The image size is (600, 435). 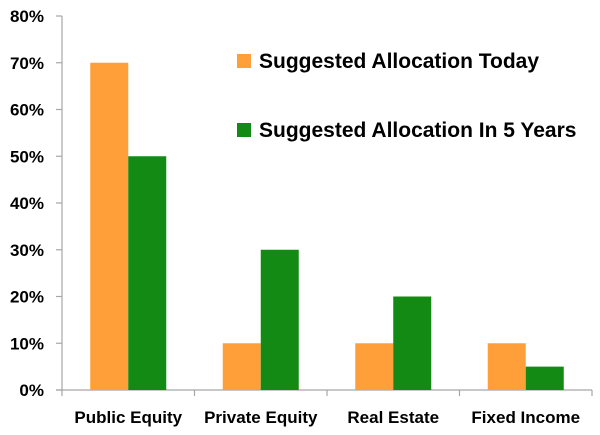 What do you see at coordinates (27, 203) in the screenshot?
I see `y-tick-label: 40%` at bounding box center [27, 203].